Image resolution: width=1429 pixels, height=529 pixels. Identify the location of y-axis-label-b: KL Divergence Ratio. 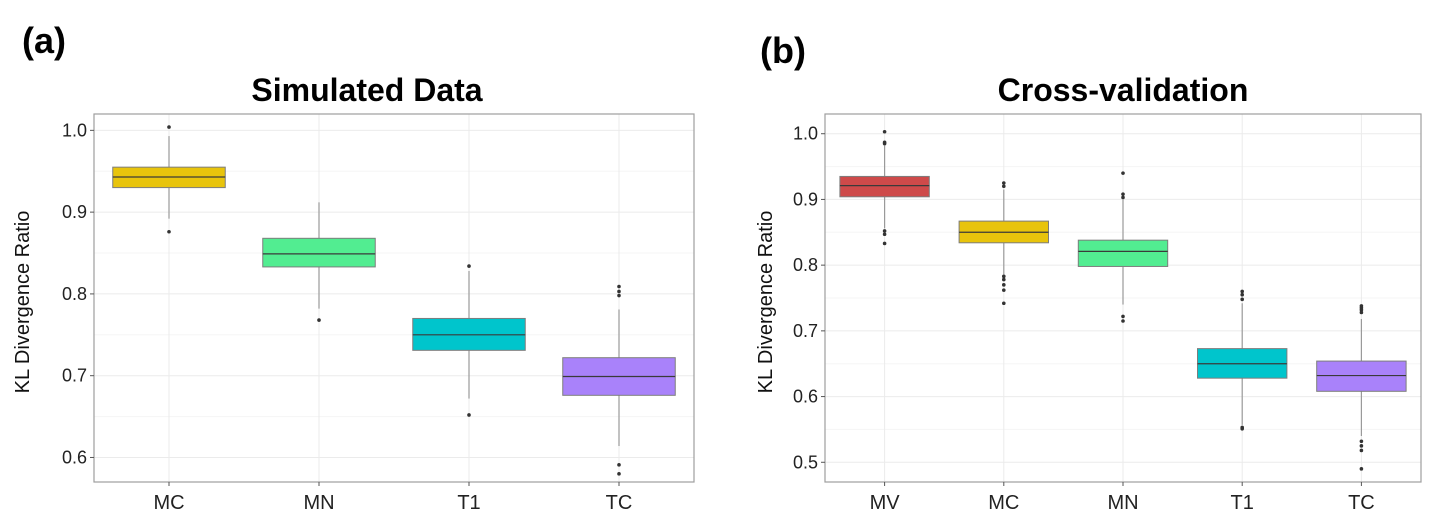
(766, 302).